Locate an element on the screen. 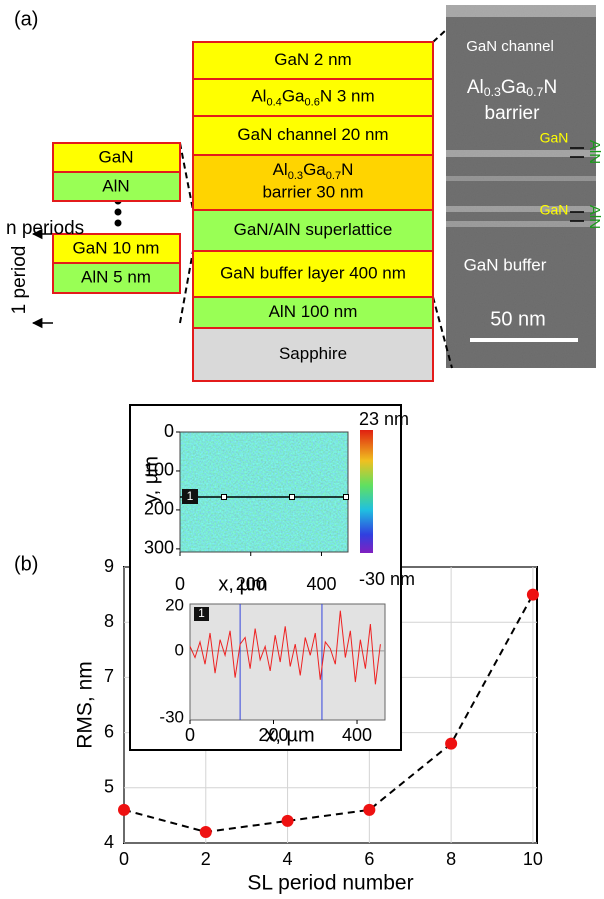  label: GaN buffer is located at coordinates (505, 264).